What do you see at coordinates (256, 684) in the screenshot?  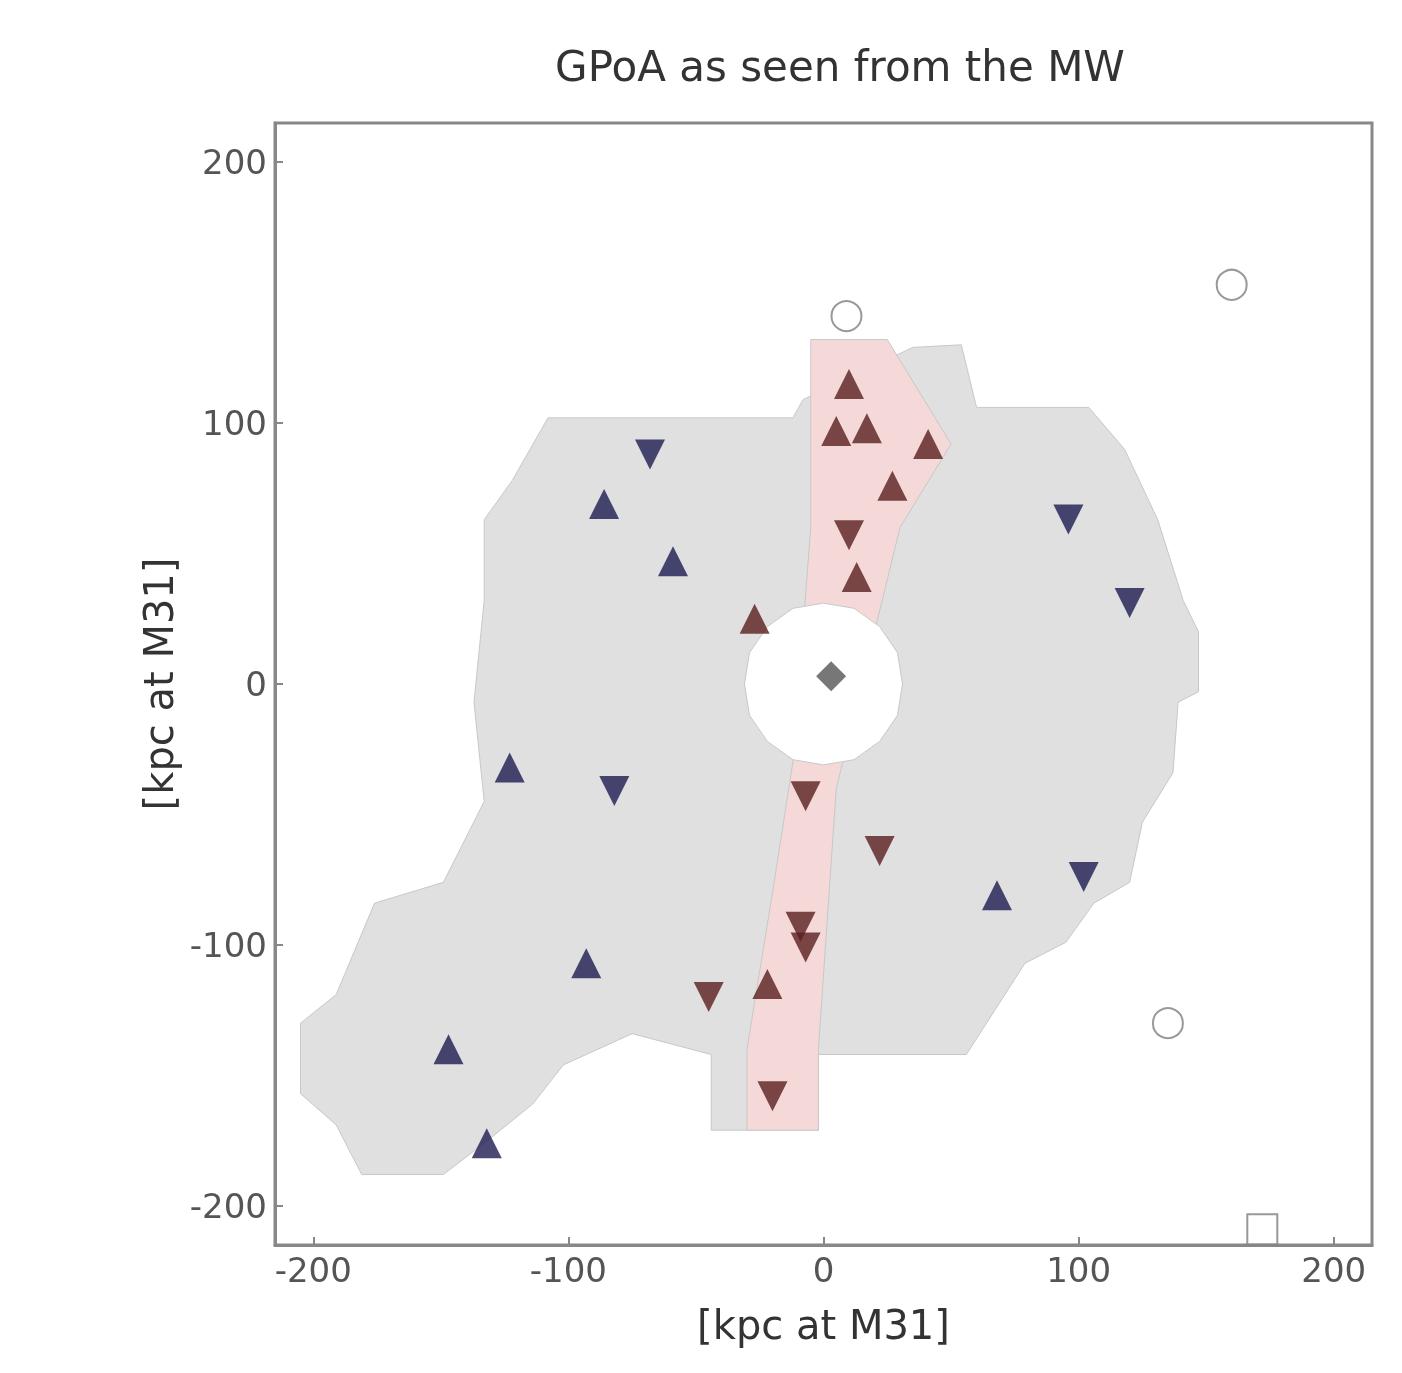 I see `y-tick-label: 0` at bounding box center [256, 684].